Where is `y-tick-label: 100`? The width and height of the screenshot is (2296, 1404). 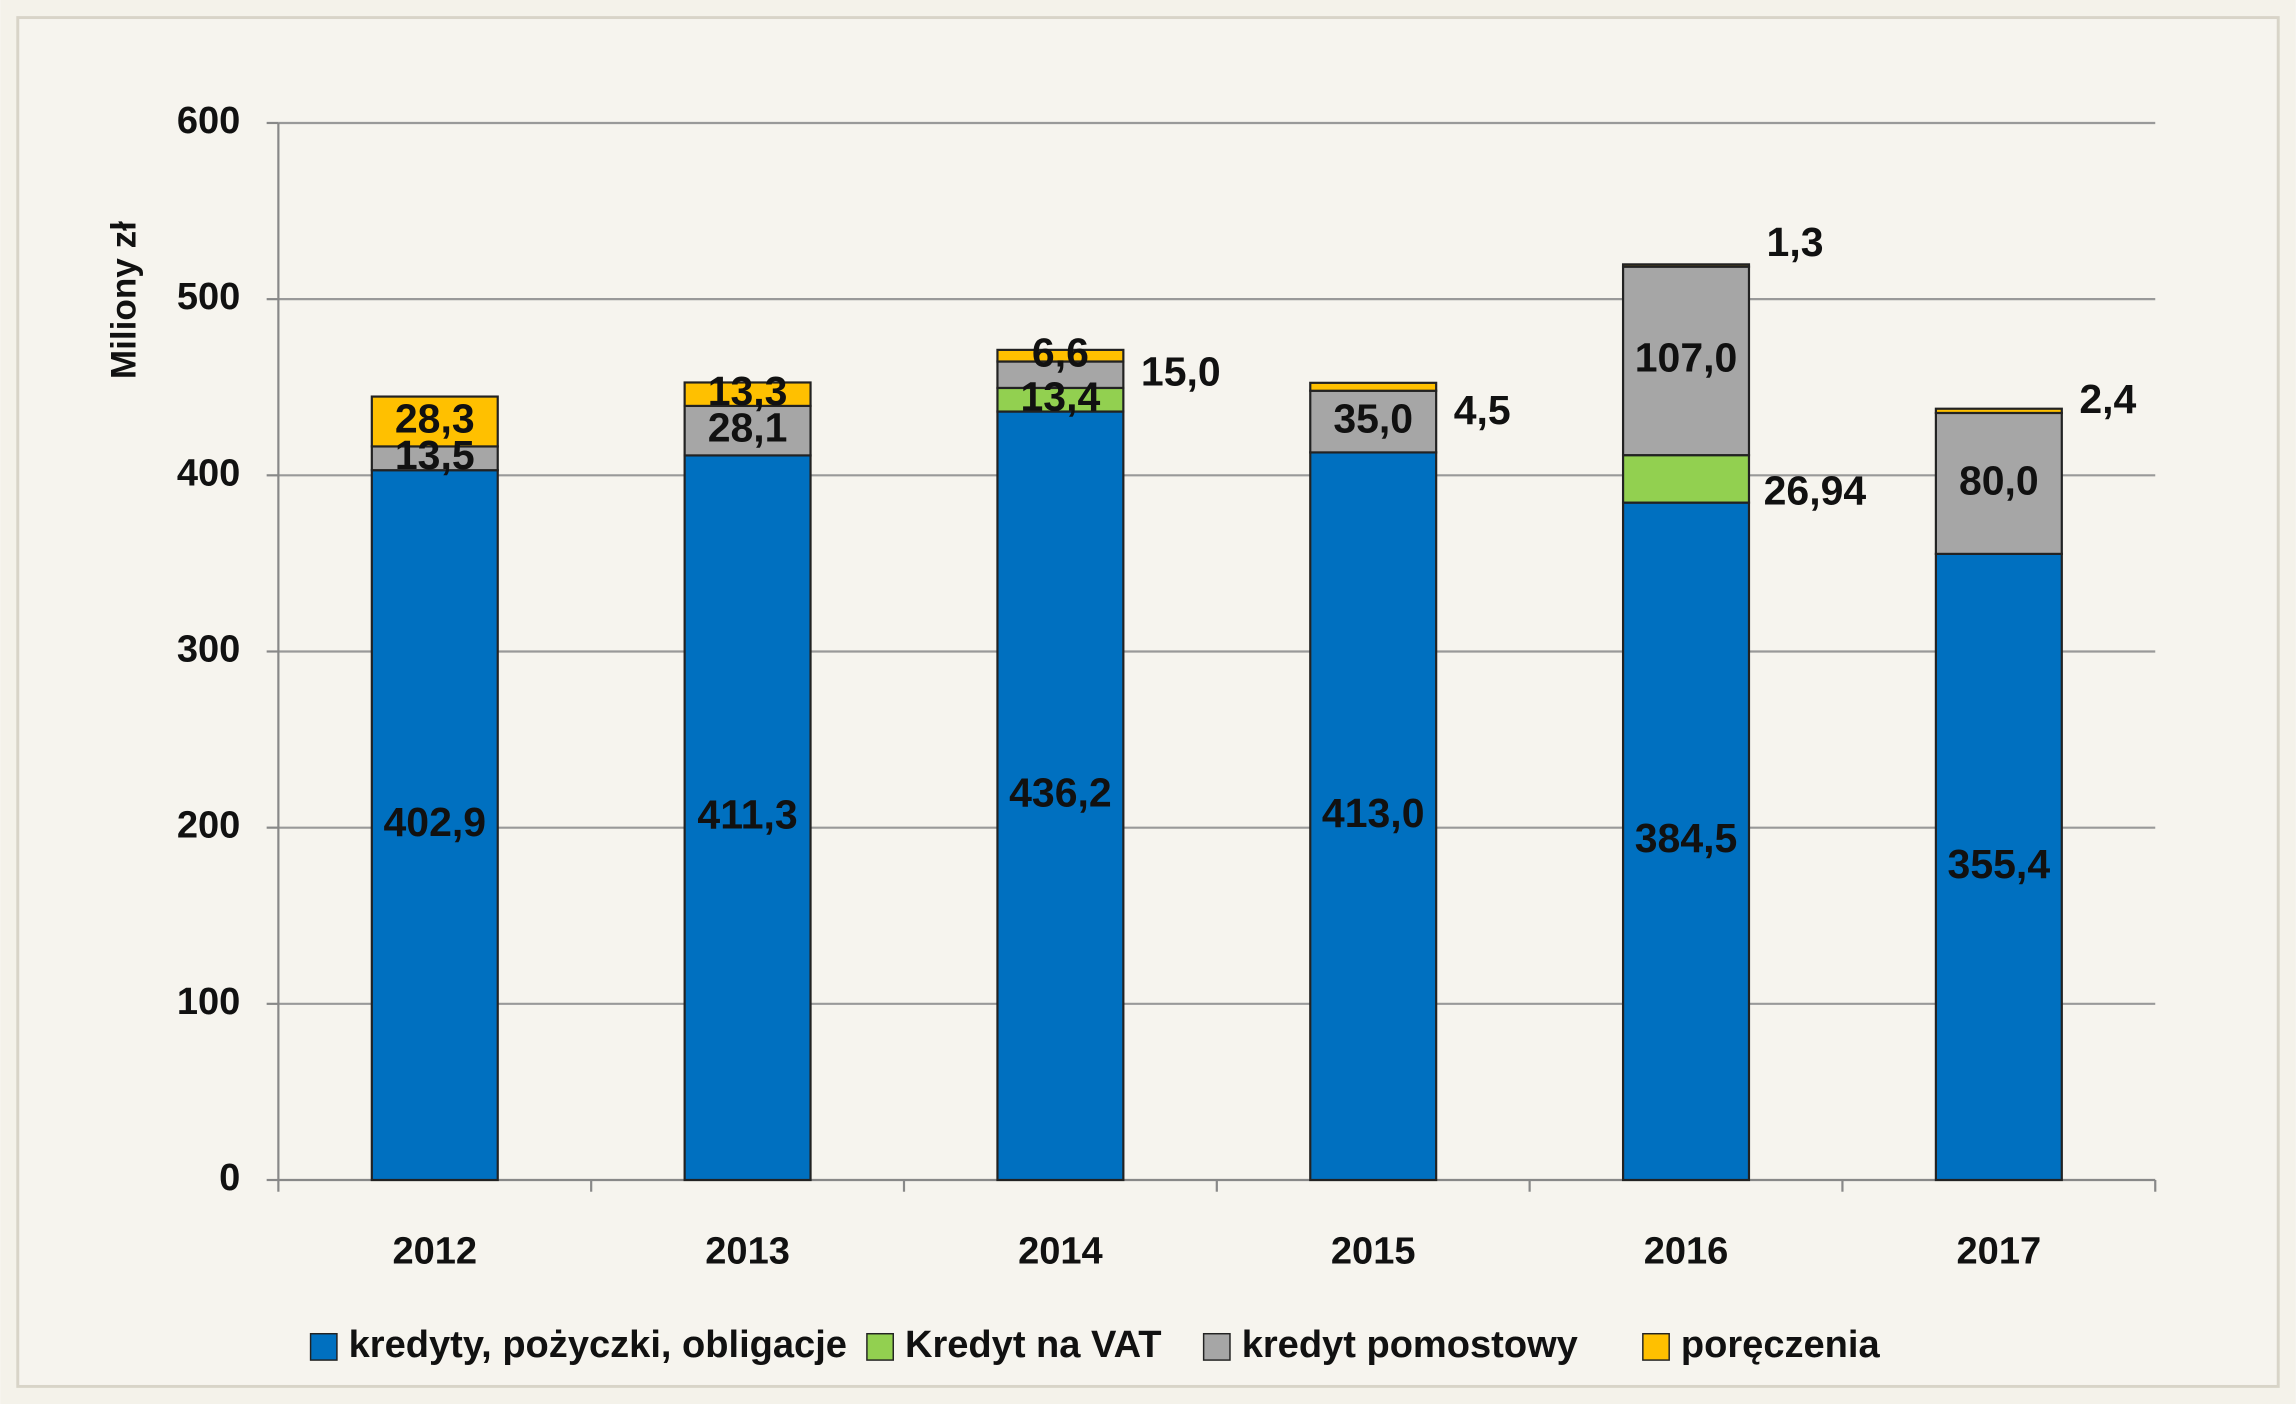
y-tick-label: 100 is located at coordinates (208, 1002).